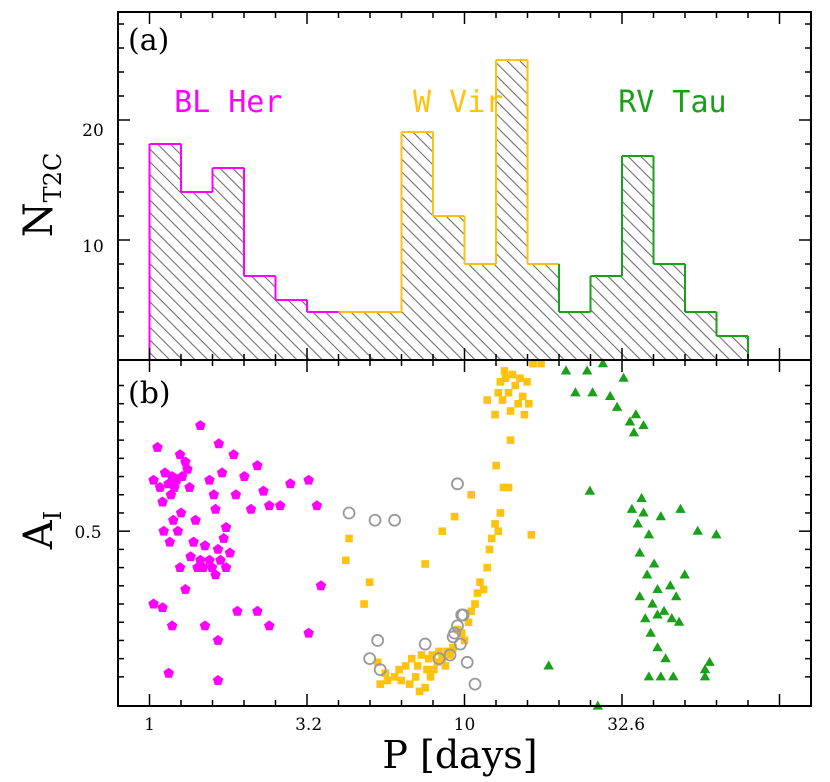 The width and height of the screenshot is (830, 782). I want to click on x-tick-label: 1, so click(149, 725).